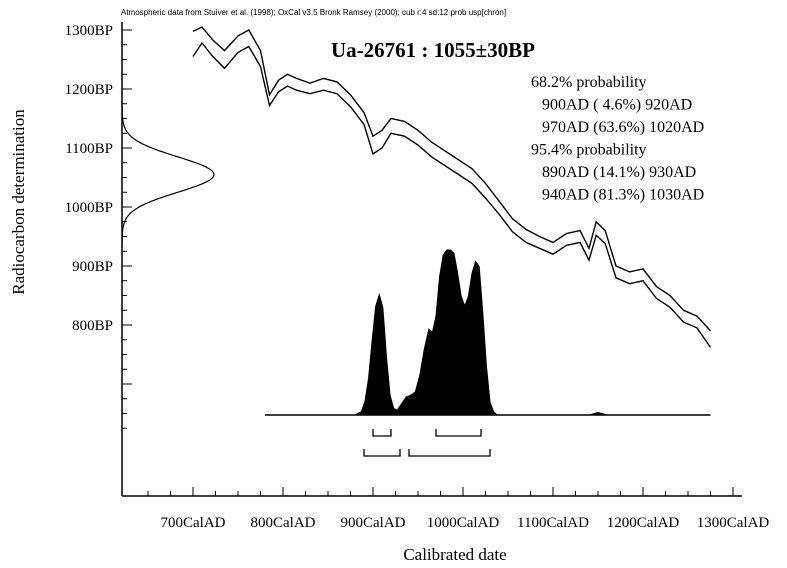  I want to click on radiocarbon-curve, so click(168, 174).